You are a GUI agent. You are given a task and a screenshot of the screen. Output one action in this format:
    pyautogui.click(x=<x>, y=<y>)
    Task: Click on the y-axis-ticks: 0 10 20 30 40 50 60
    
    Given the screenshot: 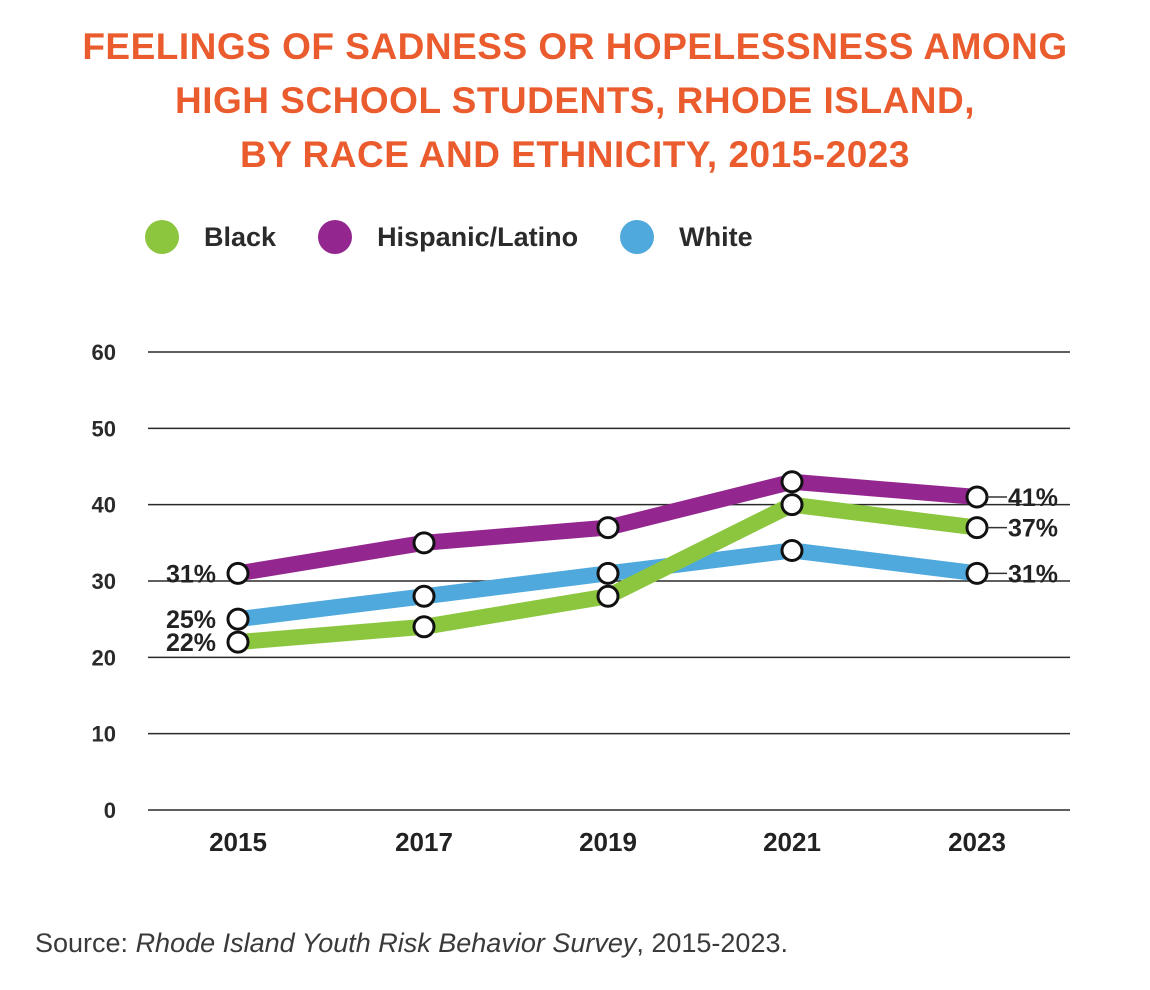 What is the action you would take?
    pyautogui.click(x=104, y=581)
    